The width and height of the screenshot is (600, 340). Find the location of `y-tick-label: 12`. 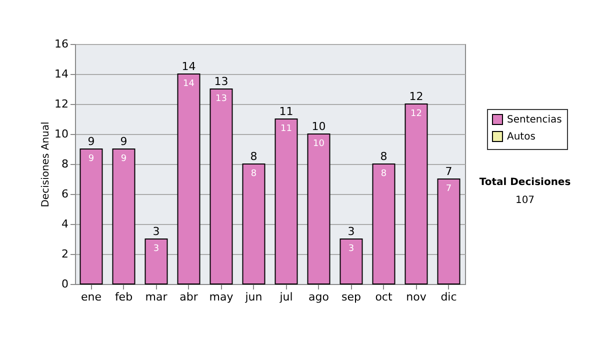

y-tick-label: 12 is located at coordinates (61, 104).